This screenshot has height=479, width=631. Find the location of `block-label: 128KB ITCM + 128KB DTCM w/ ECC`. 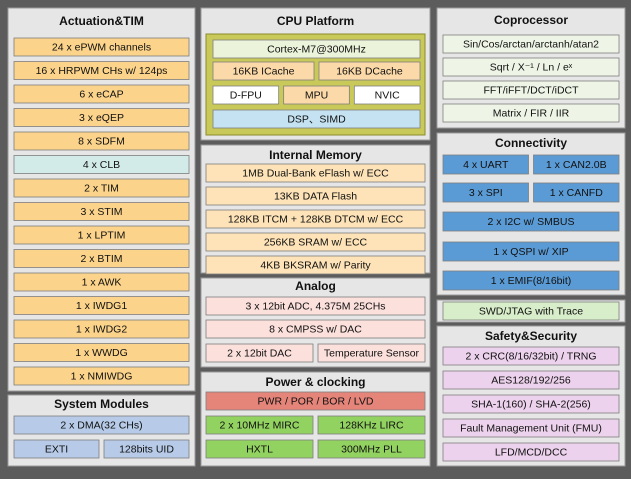

block-label: 128KB ITCM + 128KB DTCM w/ ECC is located at coordinates (316, 219).